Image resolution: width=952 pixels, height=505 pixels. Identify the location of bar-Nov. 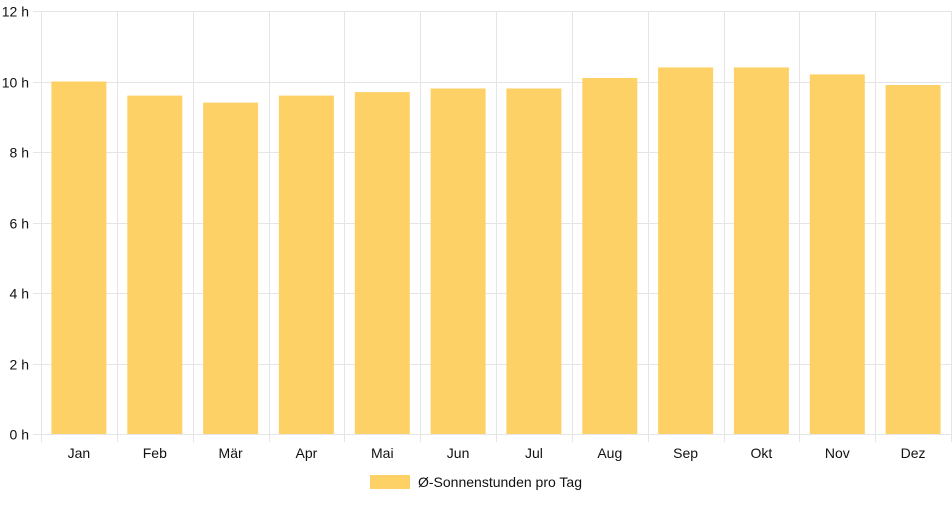
(837, 254).